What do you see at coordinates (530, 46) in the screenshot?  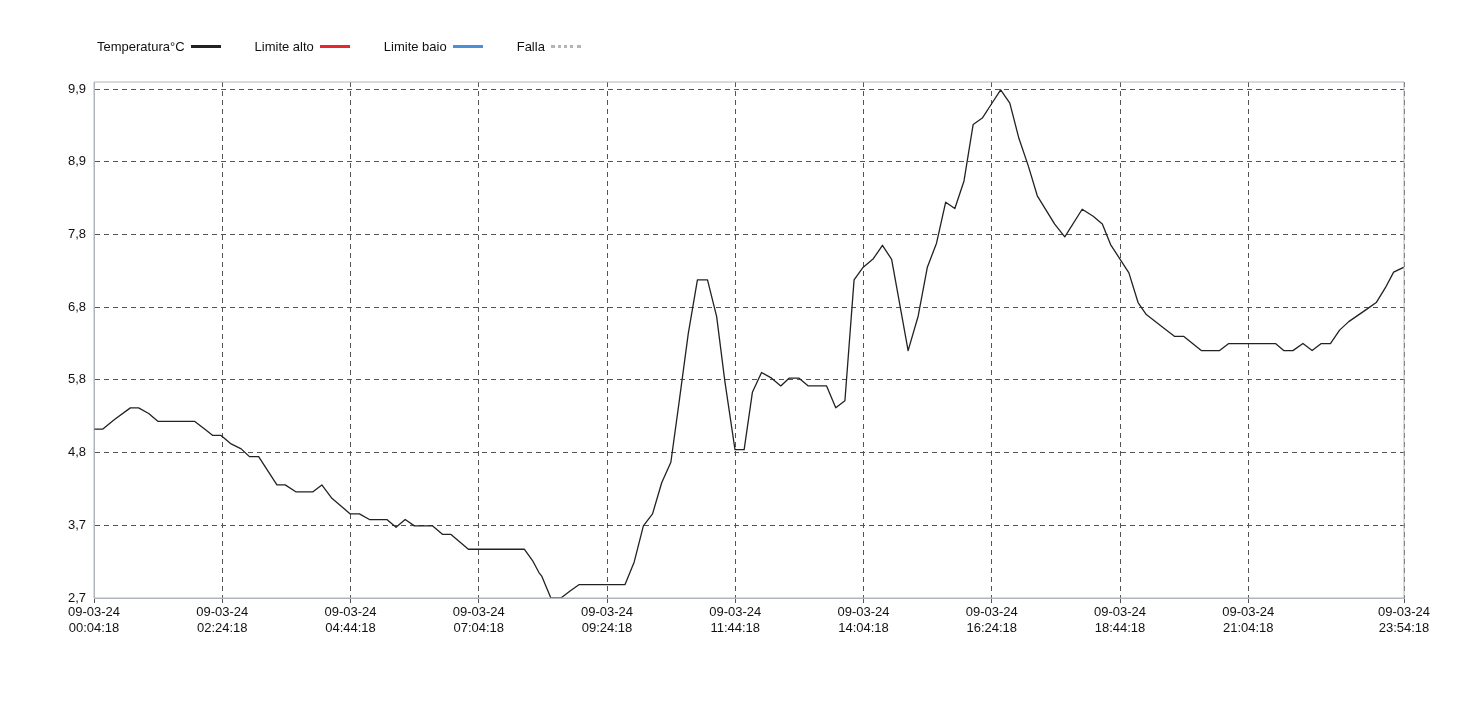 I see `legend-label: Falla` at bounding box center [530, 46].